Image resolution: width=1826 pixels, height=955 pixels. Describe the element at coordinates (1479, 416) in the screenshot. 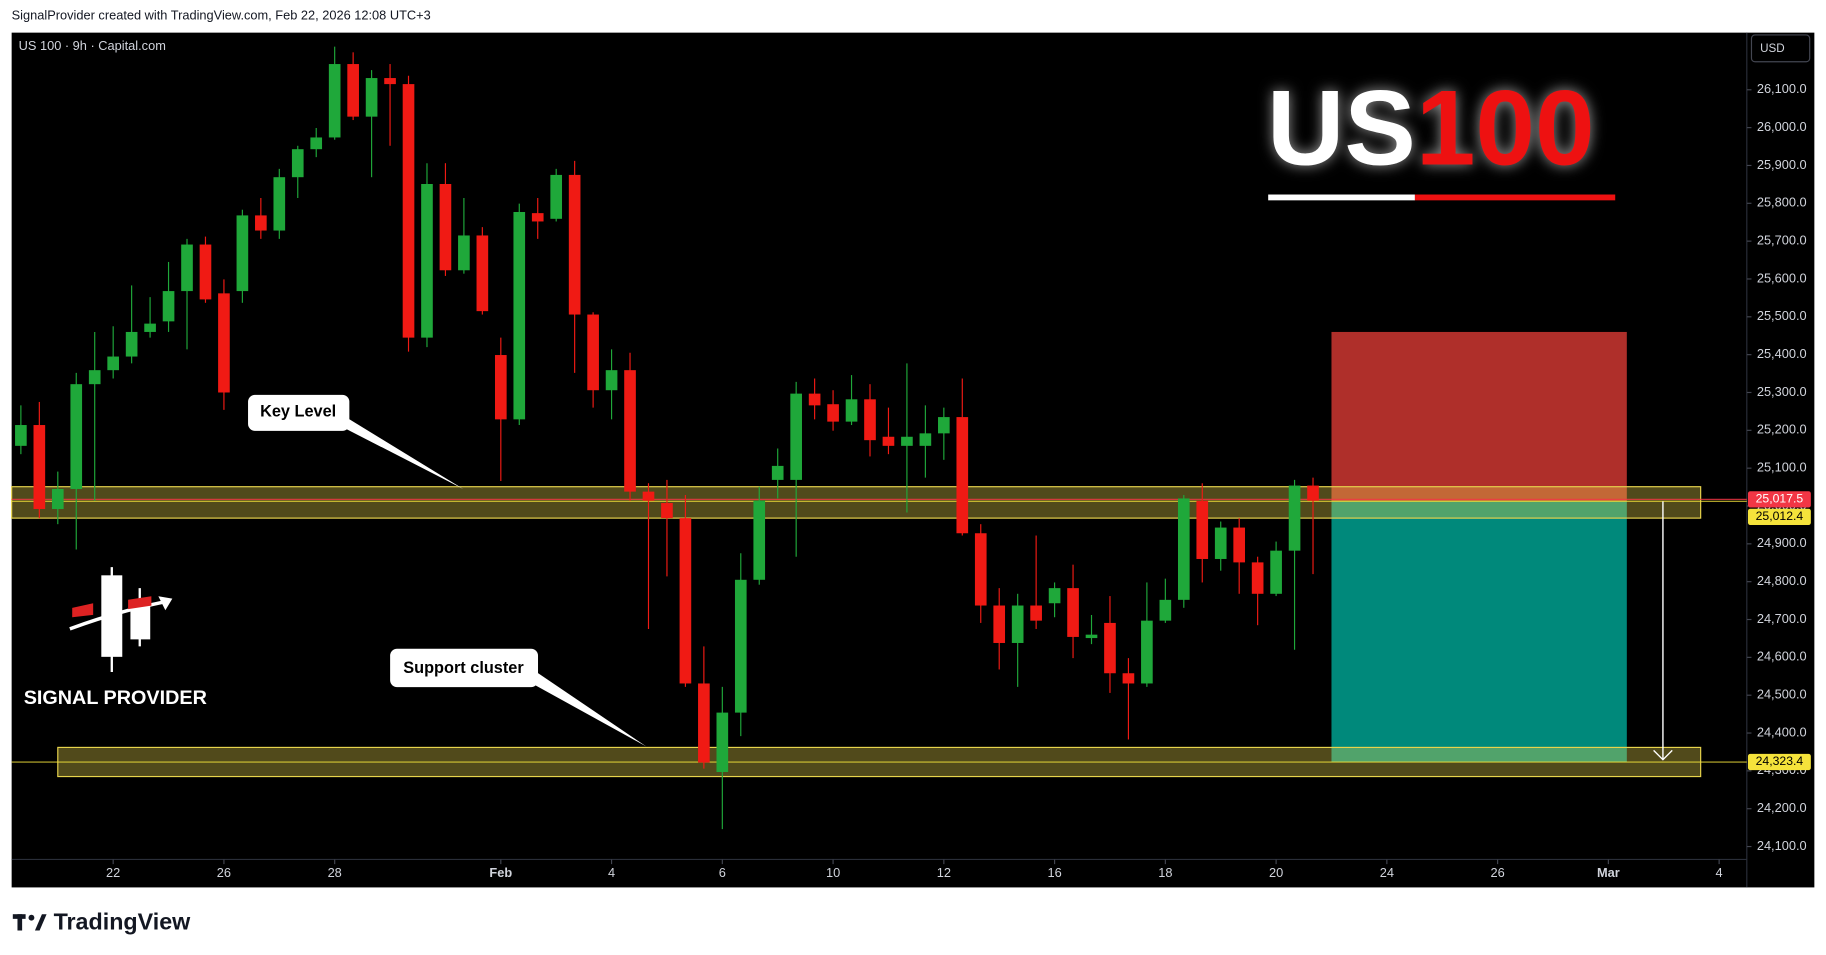

I see `stop-zone` at that location.